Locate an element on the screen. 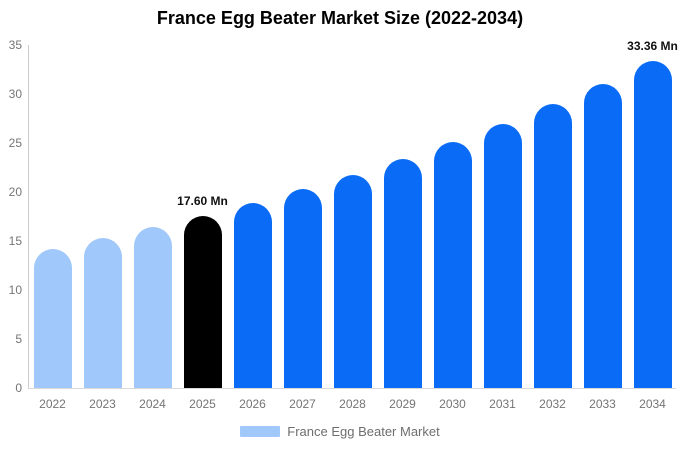 The image size is (680, 450). bar-2024 is located at coordinates (152, 307).